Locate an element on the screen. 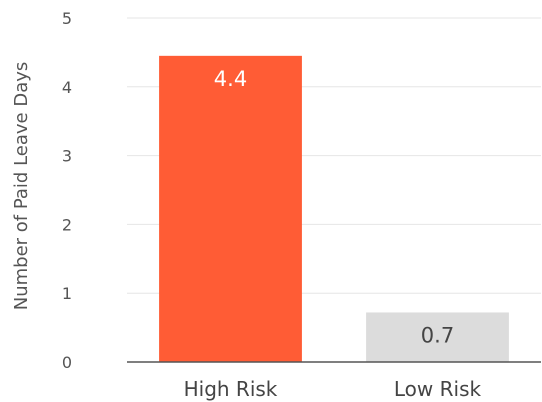  data-label: 4.4 is located at coordinates (230, 79).